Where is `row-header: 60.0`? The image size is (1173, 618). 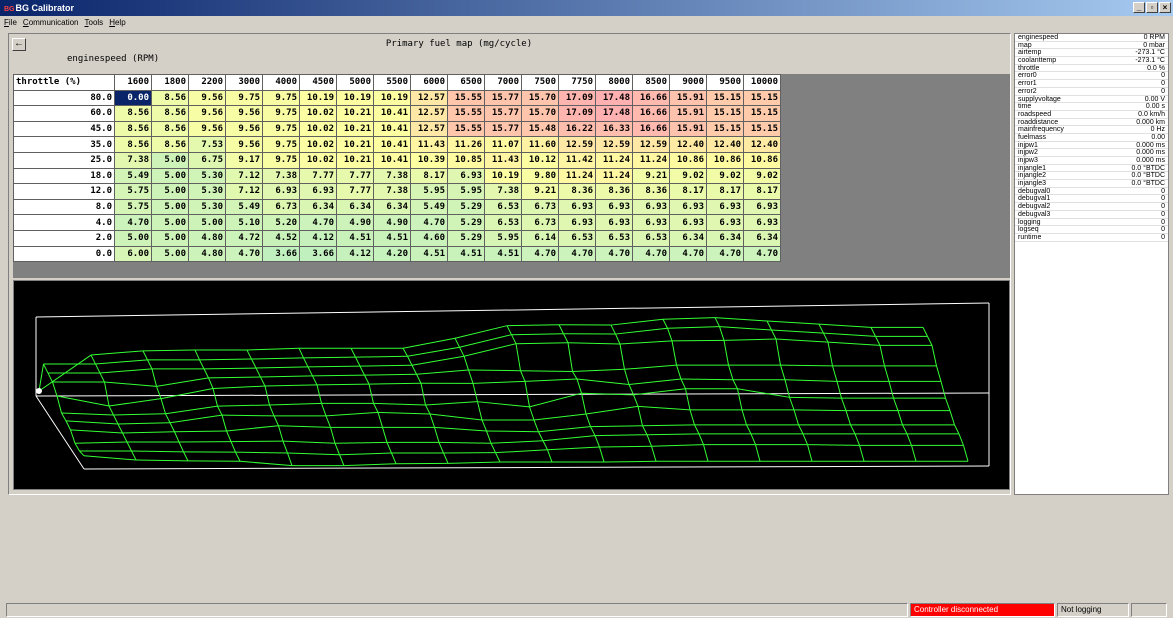 row-header: 60.0 is located at coordinates (64, 113).